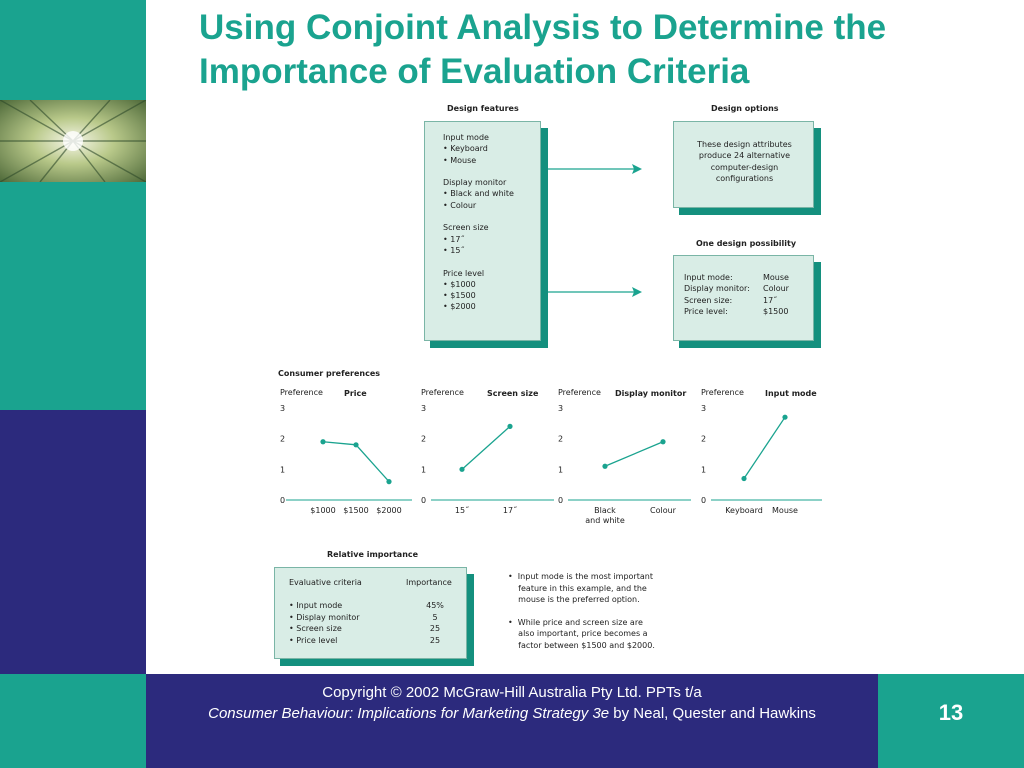 The image size is (1024, 768). Describe the element at coordinates (605, 510) in the screenshot. I see `chart-category-label-line: Black` at that location.